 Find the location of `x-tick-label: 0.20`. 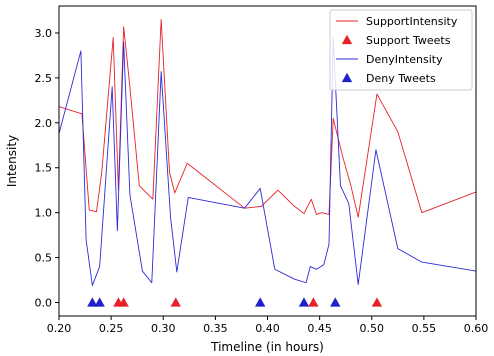

x-tick-label: 0.20 is located at coordinates (59, 328).